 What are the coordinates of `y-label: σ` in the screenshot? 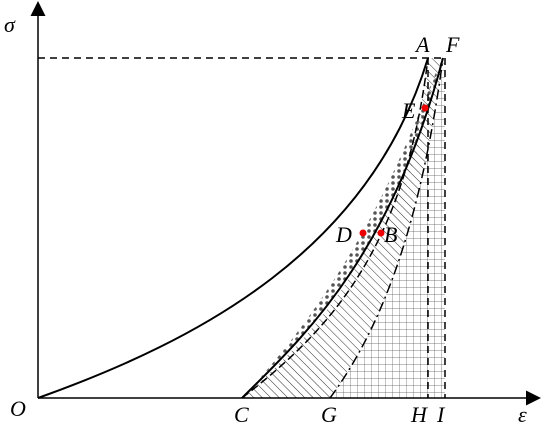 It's located at (10, 24).